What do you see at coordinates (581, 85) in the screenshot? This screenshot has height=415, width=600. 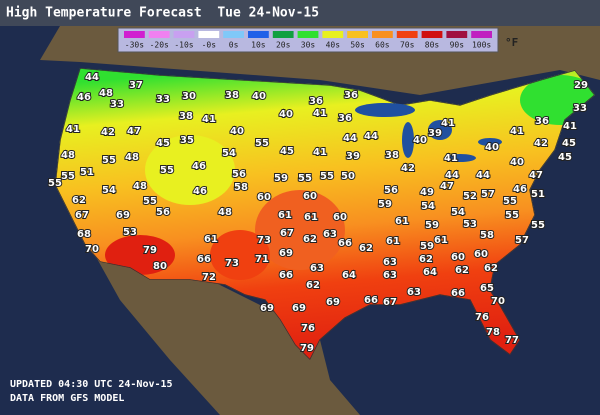 I see `temperature-label: 29` at bounding box center [581, 85].